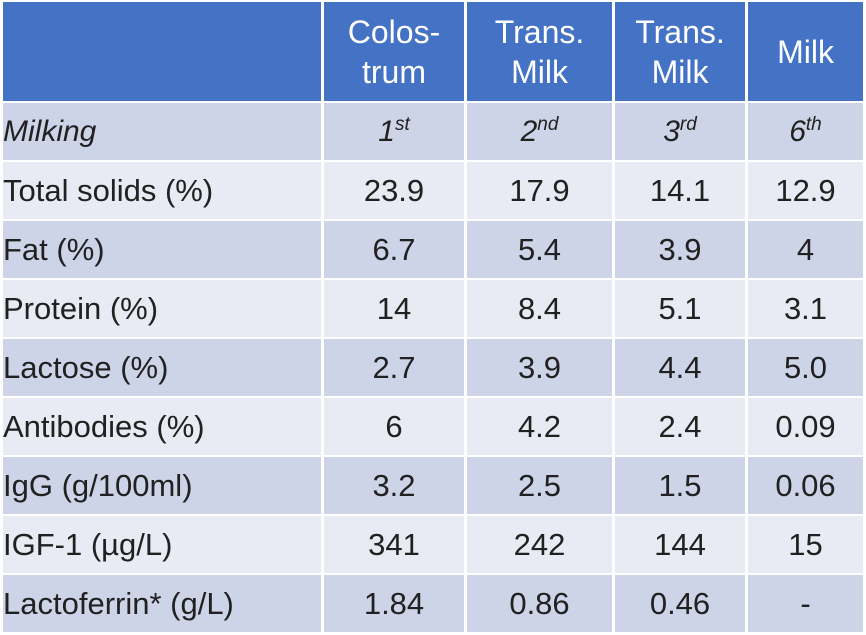 The image size is (866, 635). What do you see at coordinates (394, 603) in the screenshot?
I see `value-cell: 1.84` at bounding box center [394, 603].